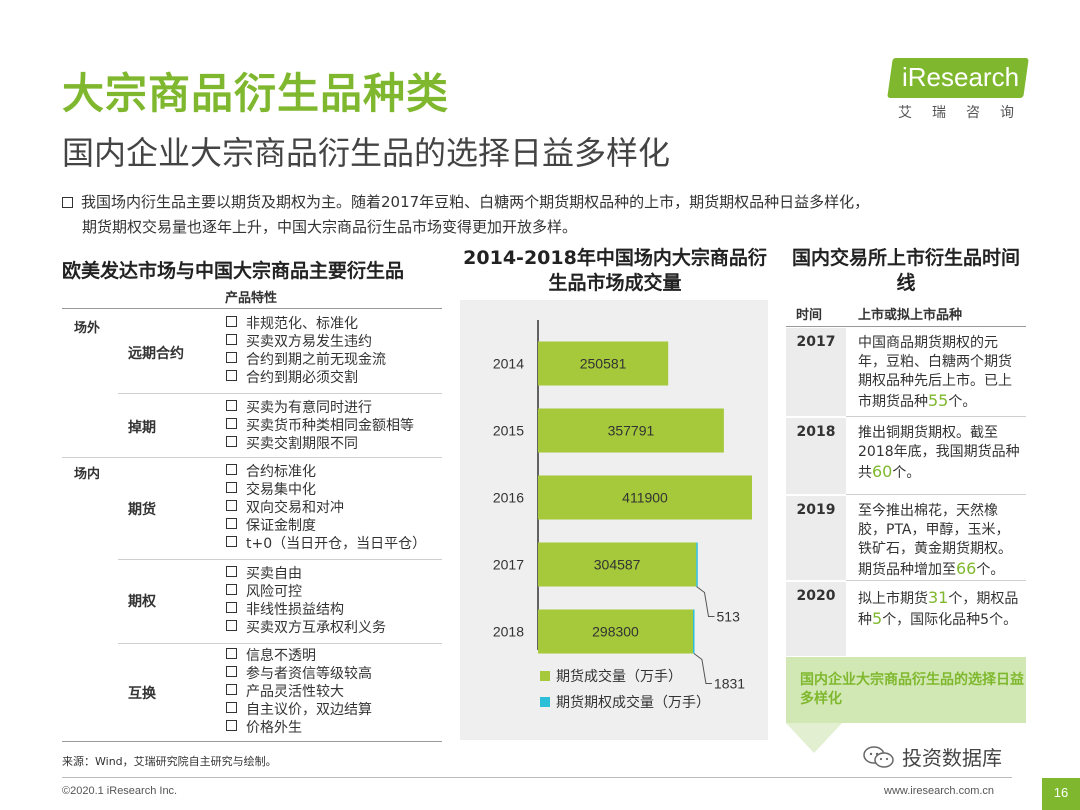 This screenshot has height=810, width=1080. I want to click on wechat-icon, so click(878, 757).